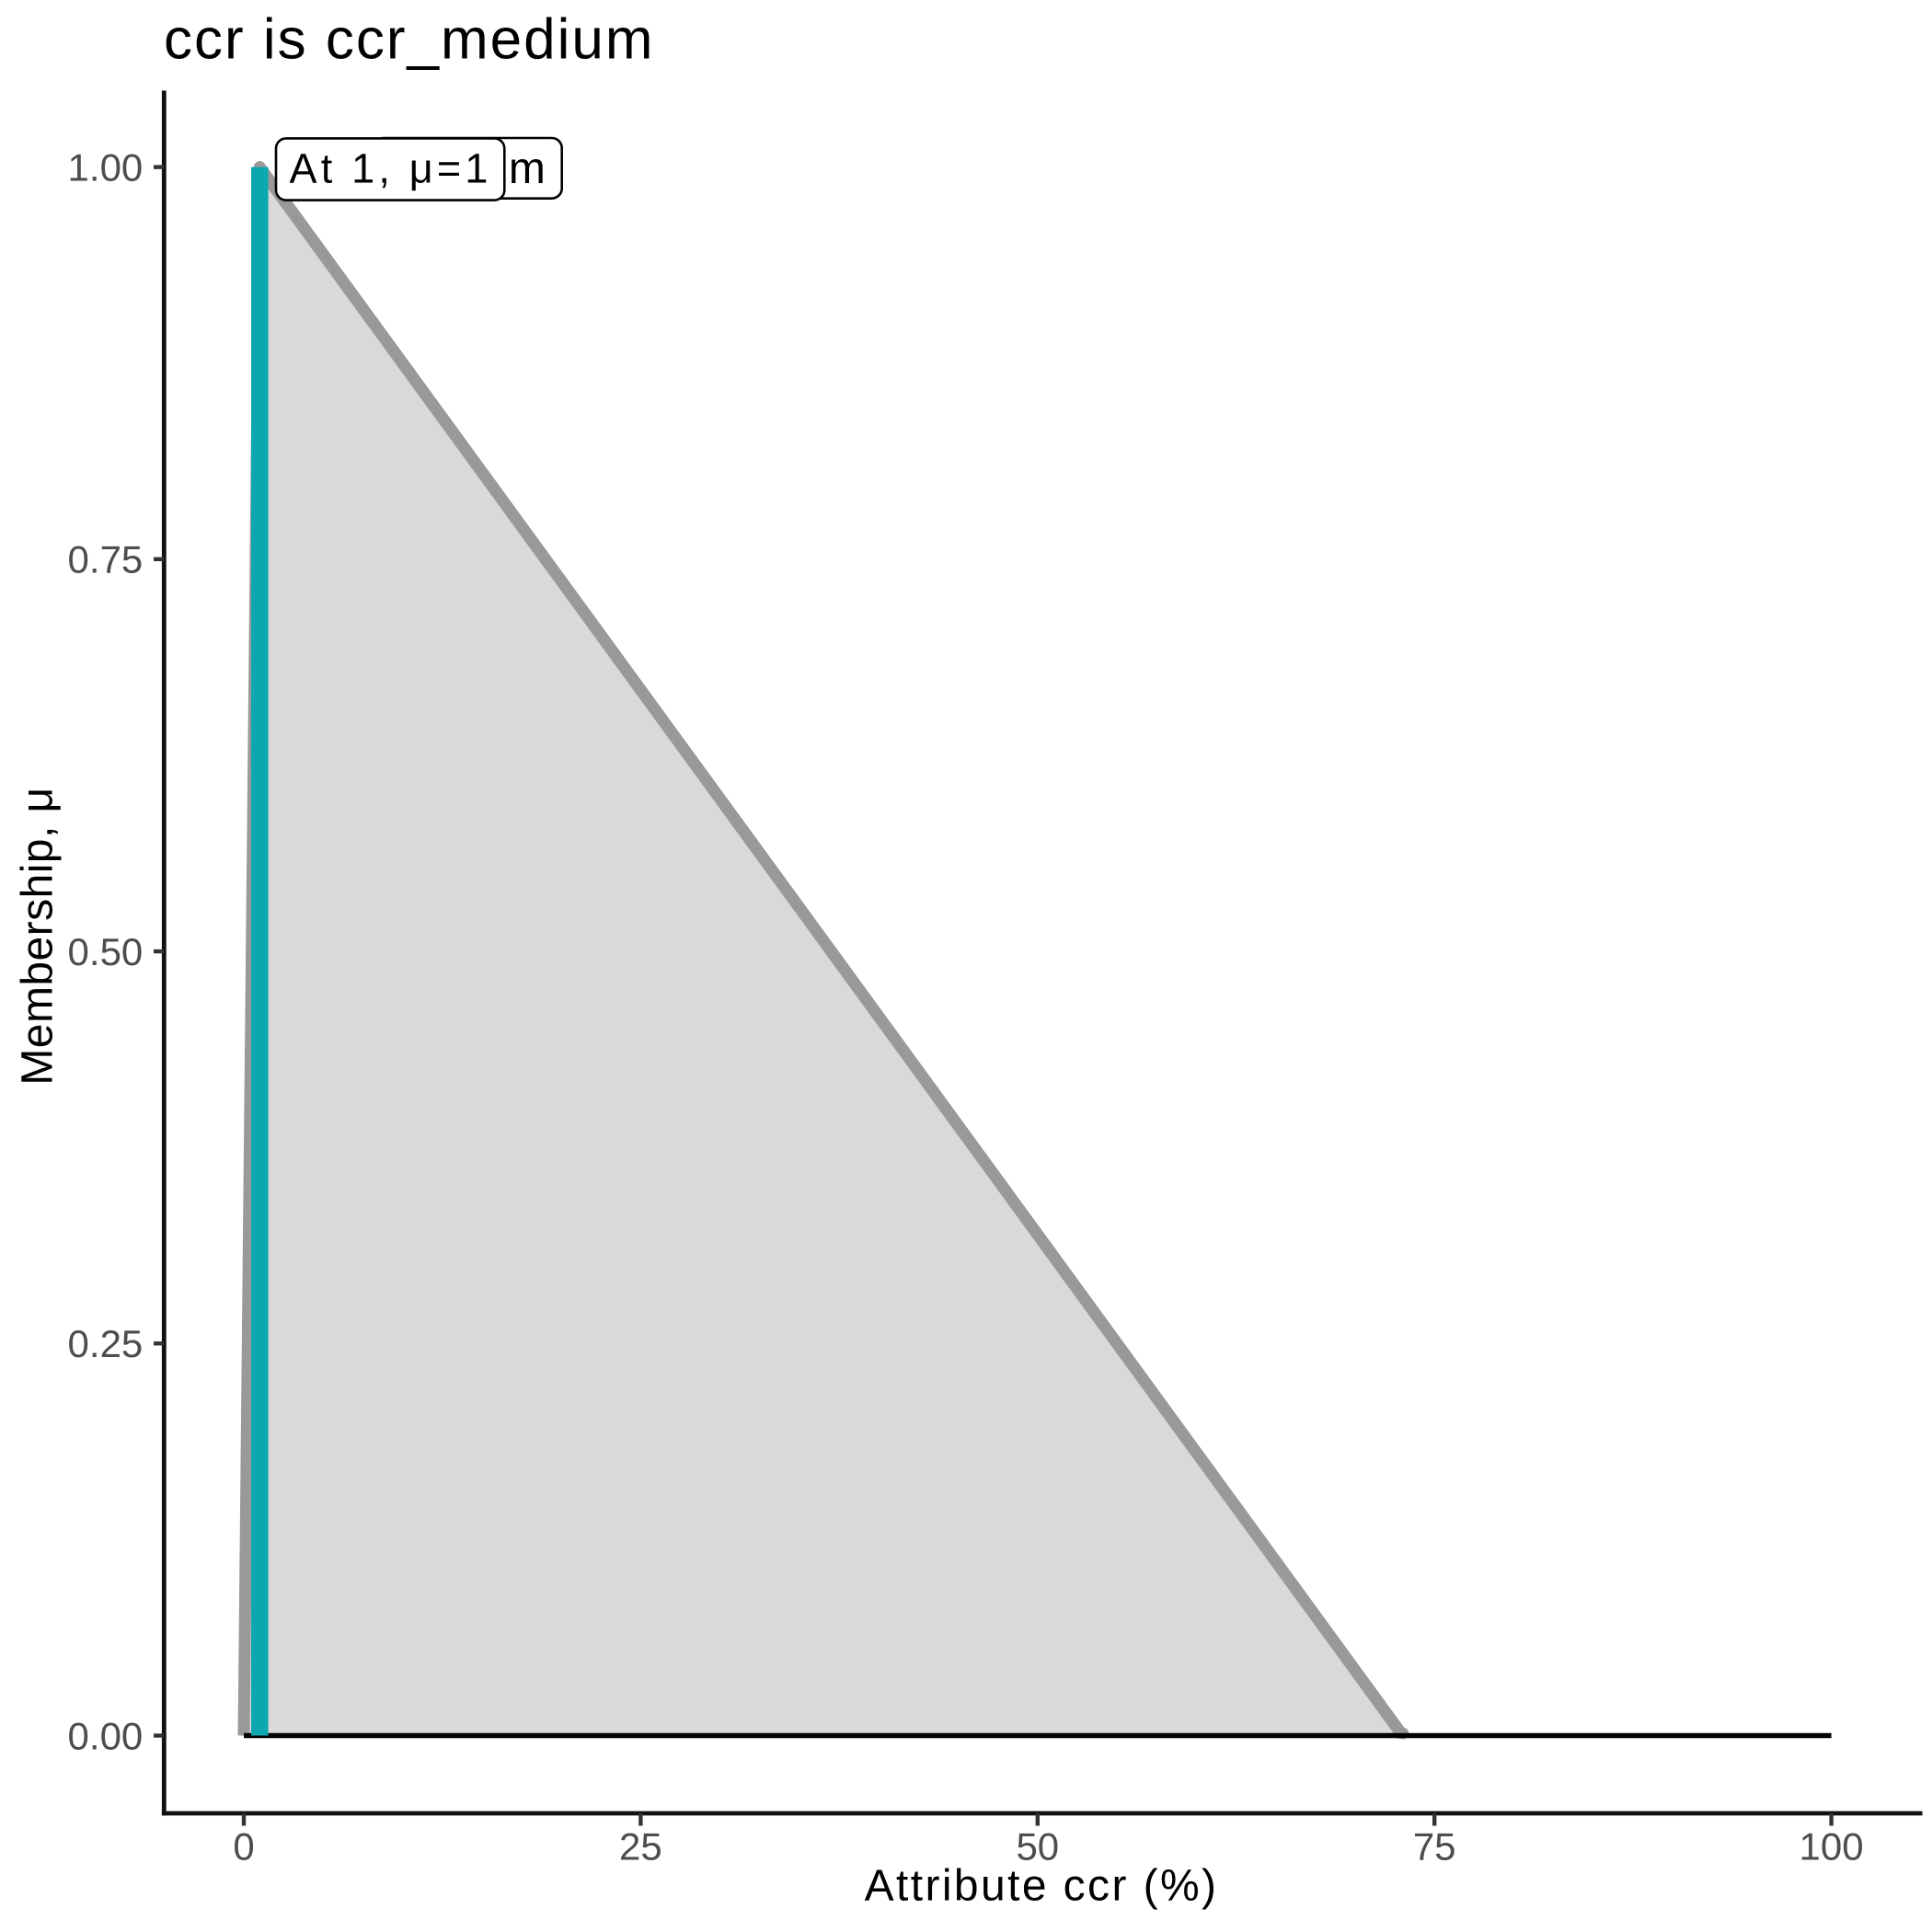  What do you see at coordinates (1434, 1847) in the screenshot?
I see `svg-text: 75` at bounding box center [1434, 1847].